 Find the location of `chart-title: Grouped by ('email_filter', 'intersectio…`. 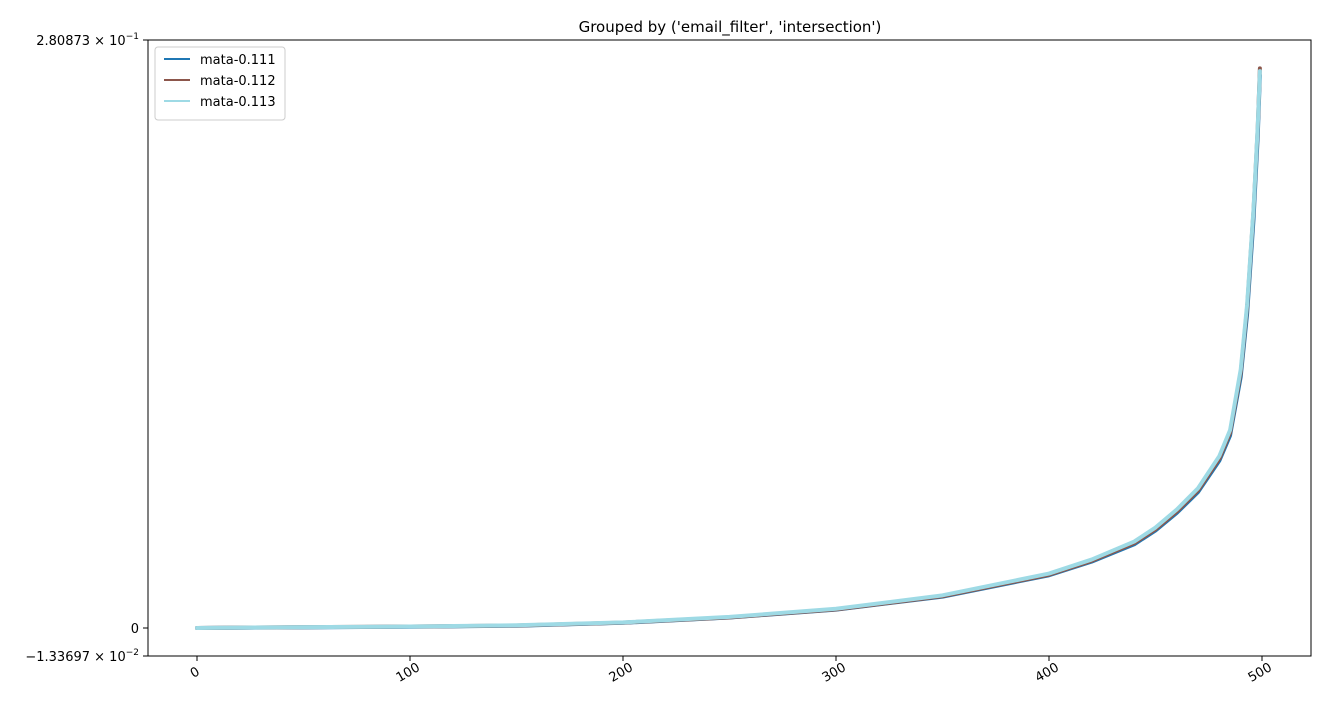

chart-title: Grouped by ('email_filter', 'intersectio… is located at coordinates (730, 27).